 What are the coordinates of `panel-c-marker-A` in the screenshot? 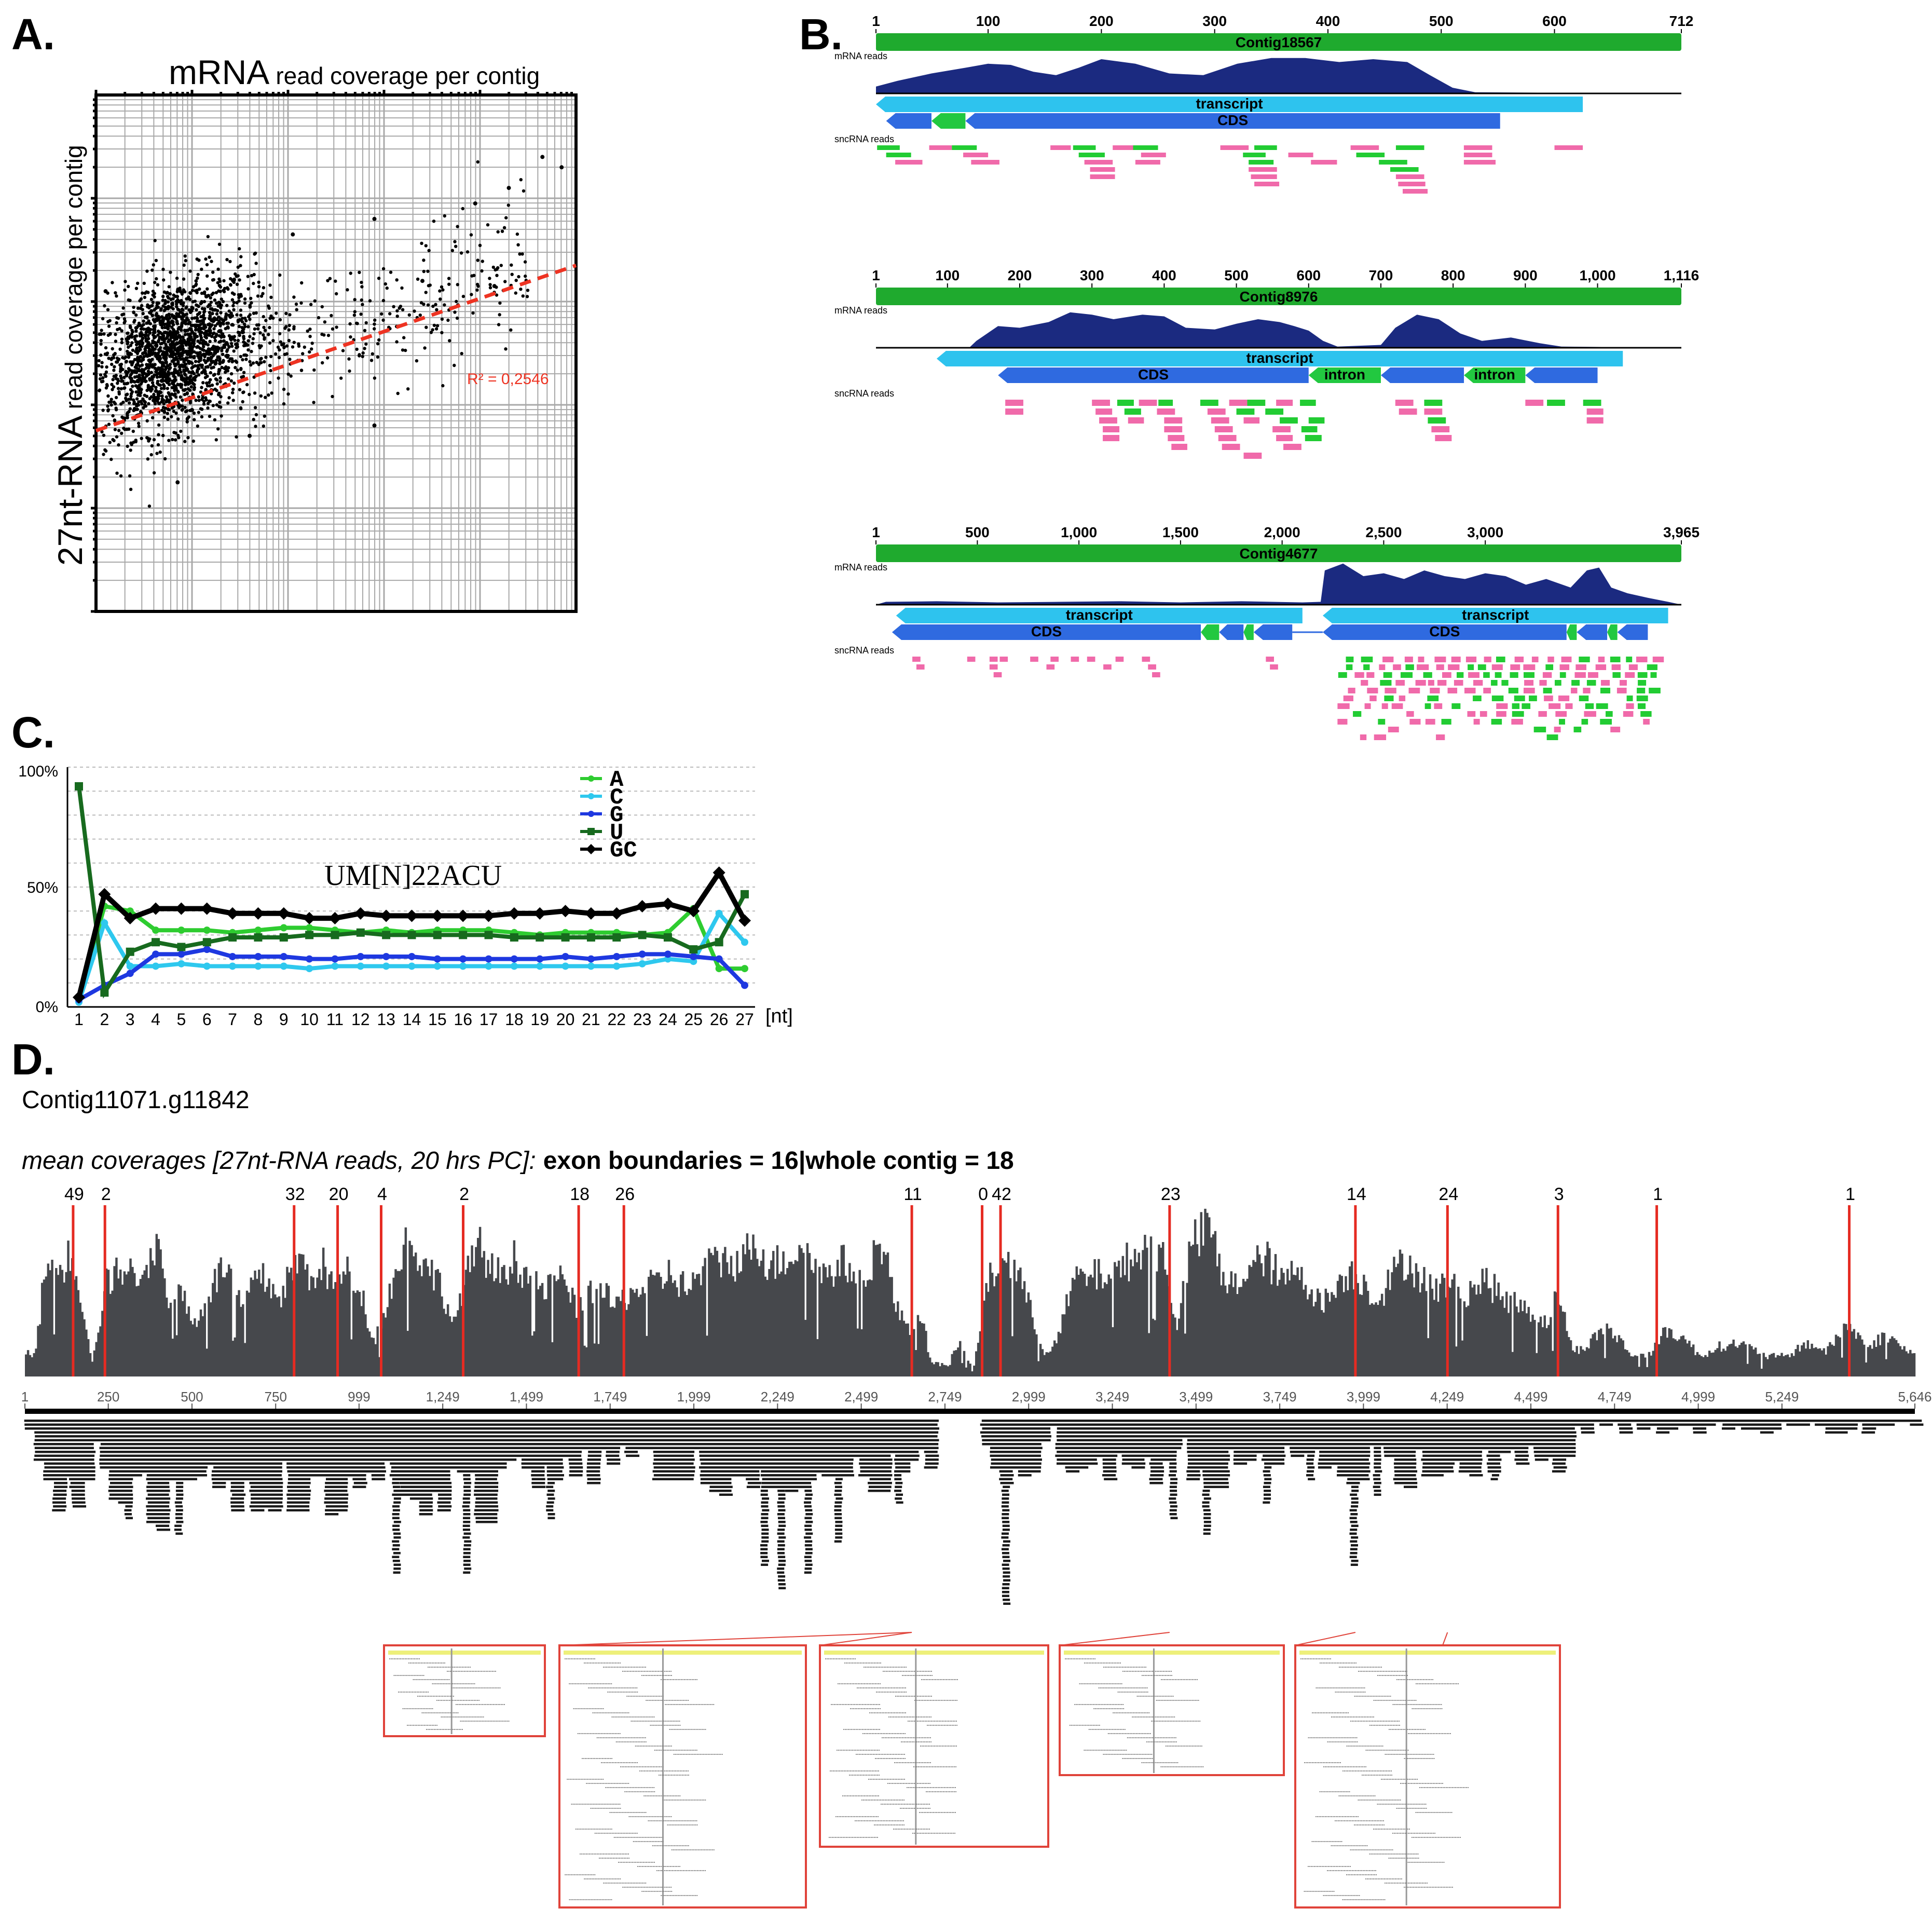 It's located at (156, 930).